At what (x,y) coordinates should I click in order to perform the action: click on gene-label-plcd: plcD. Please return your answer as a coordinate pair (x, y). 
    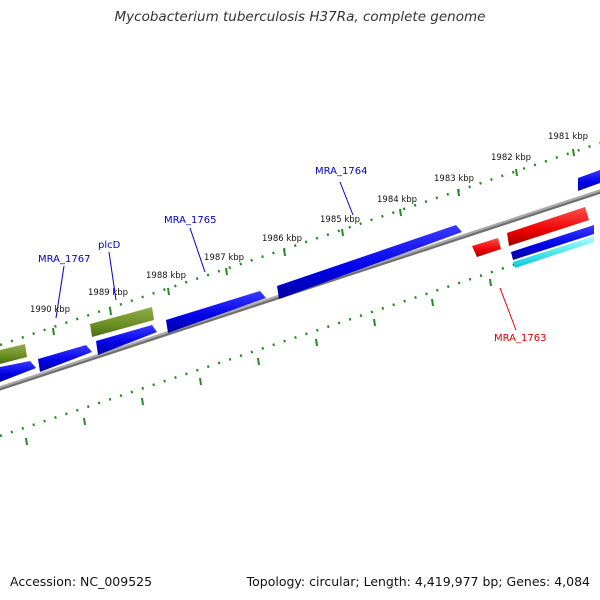
    Looking at the image, I should click on (109, 245).